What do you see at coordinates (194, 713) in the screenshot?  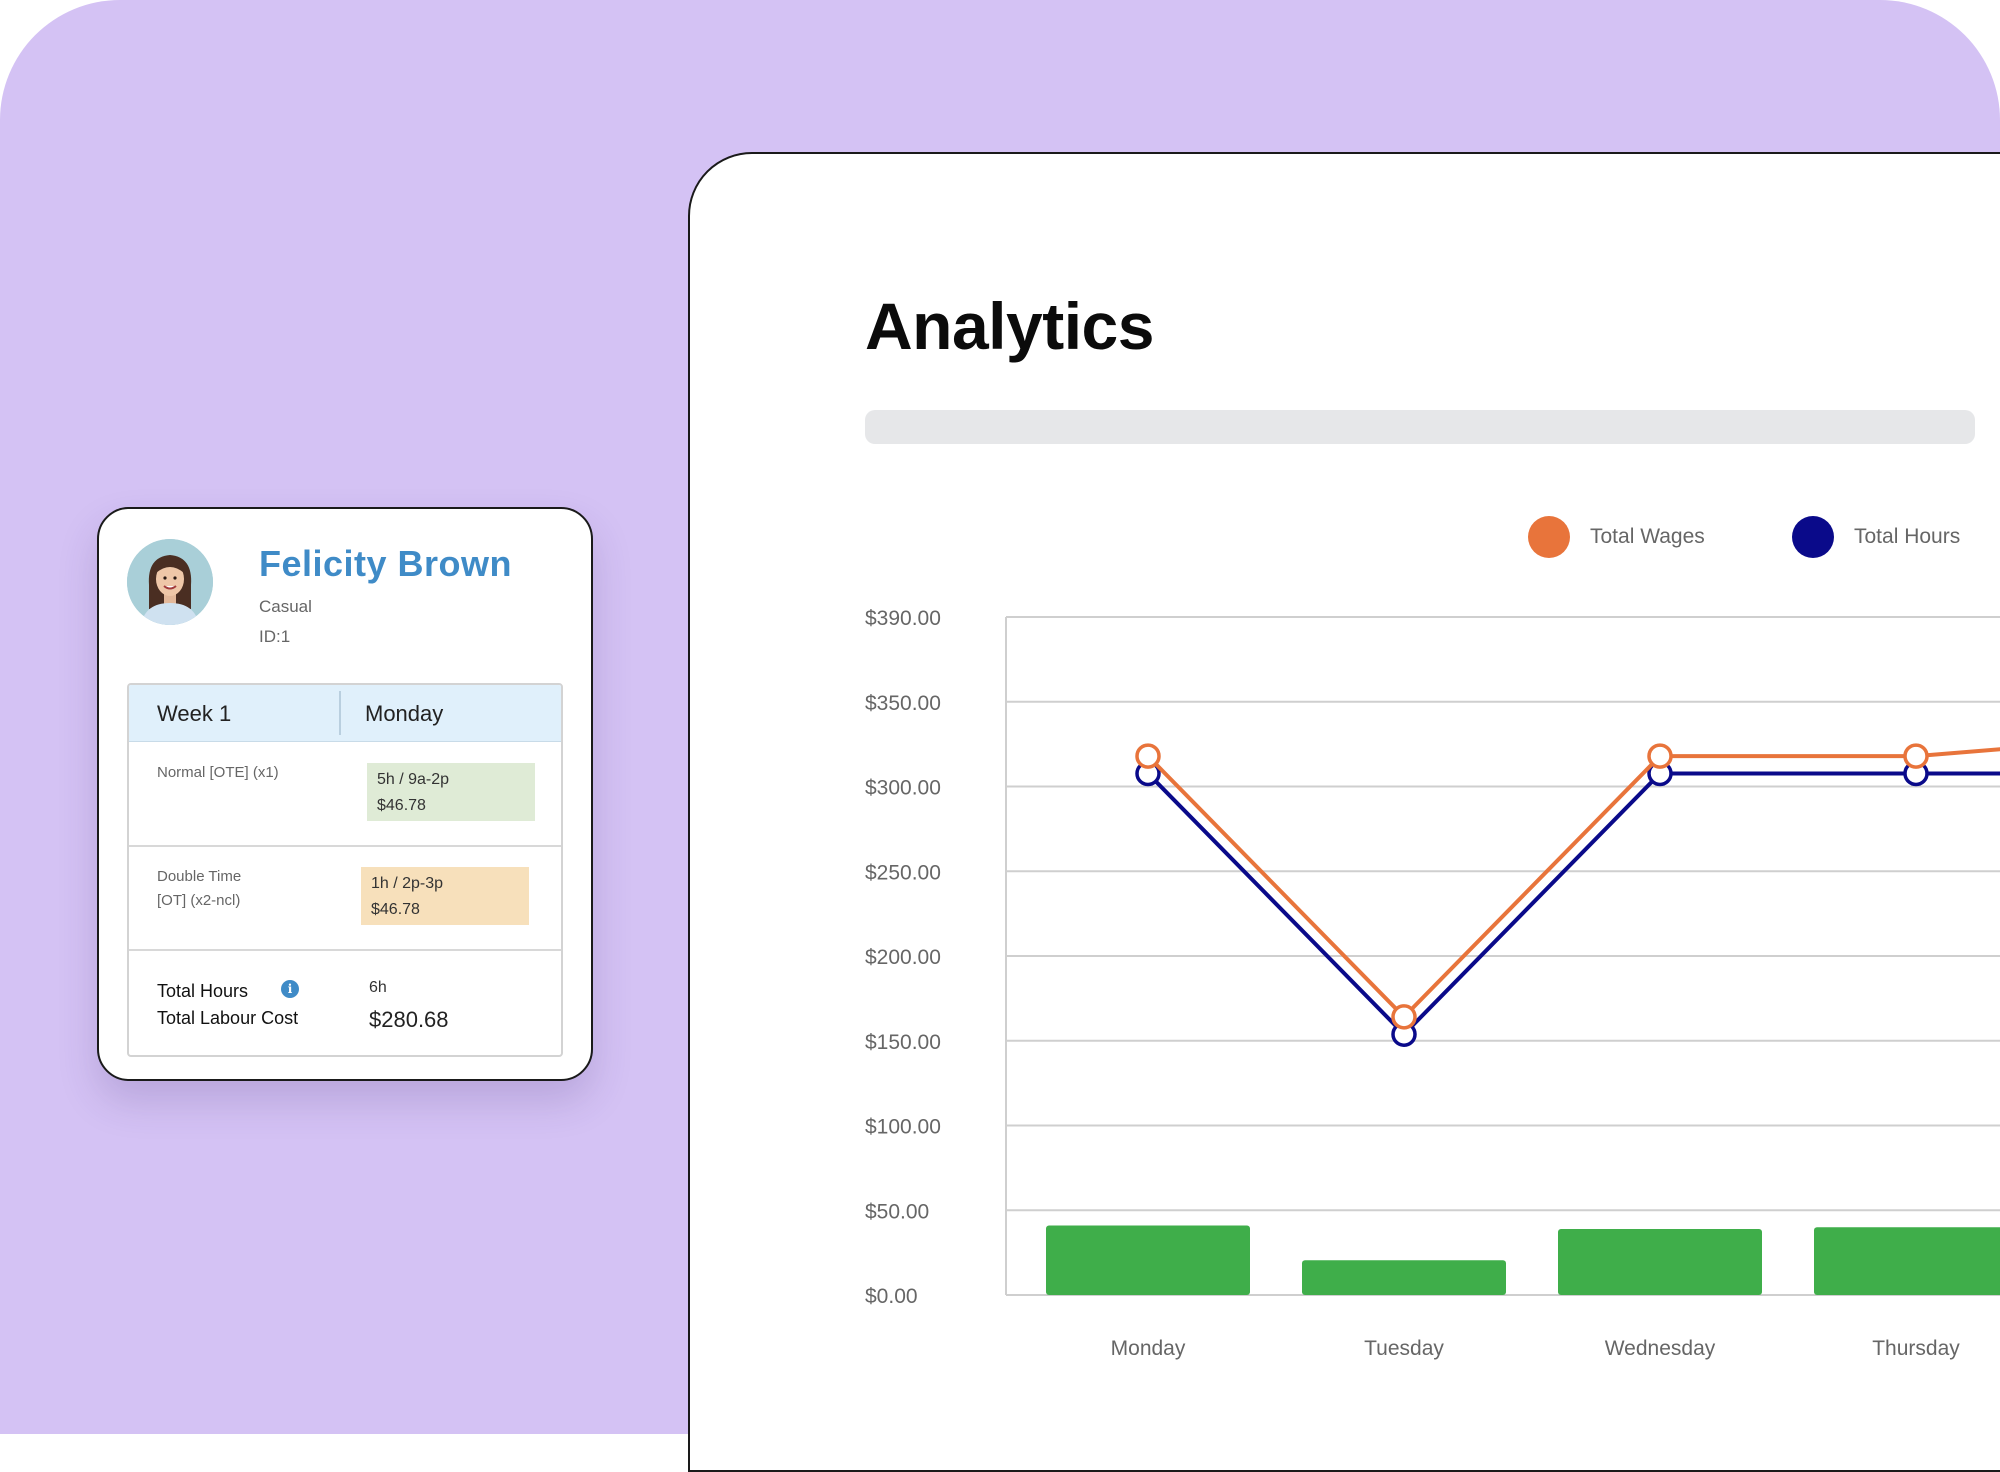 I see `week-label: Week 1` at bounding box center [194, 713].